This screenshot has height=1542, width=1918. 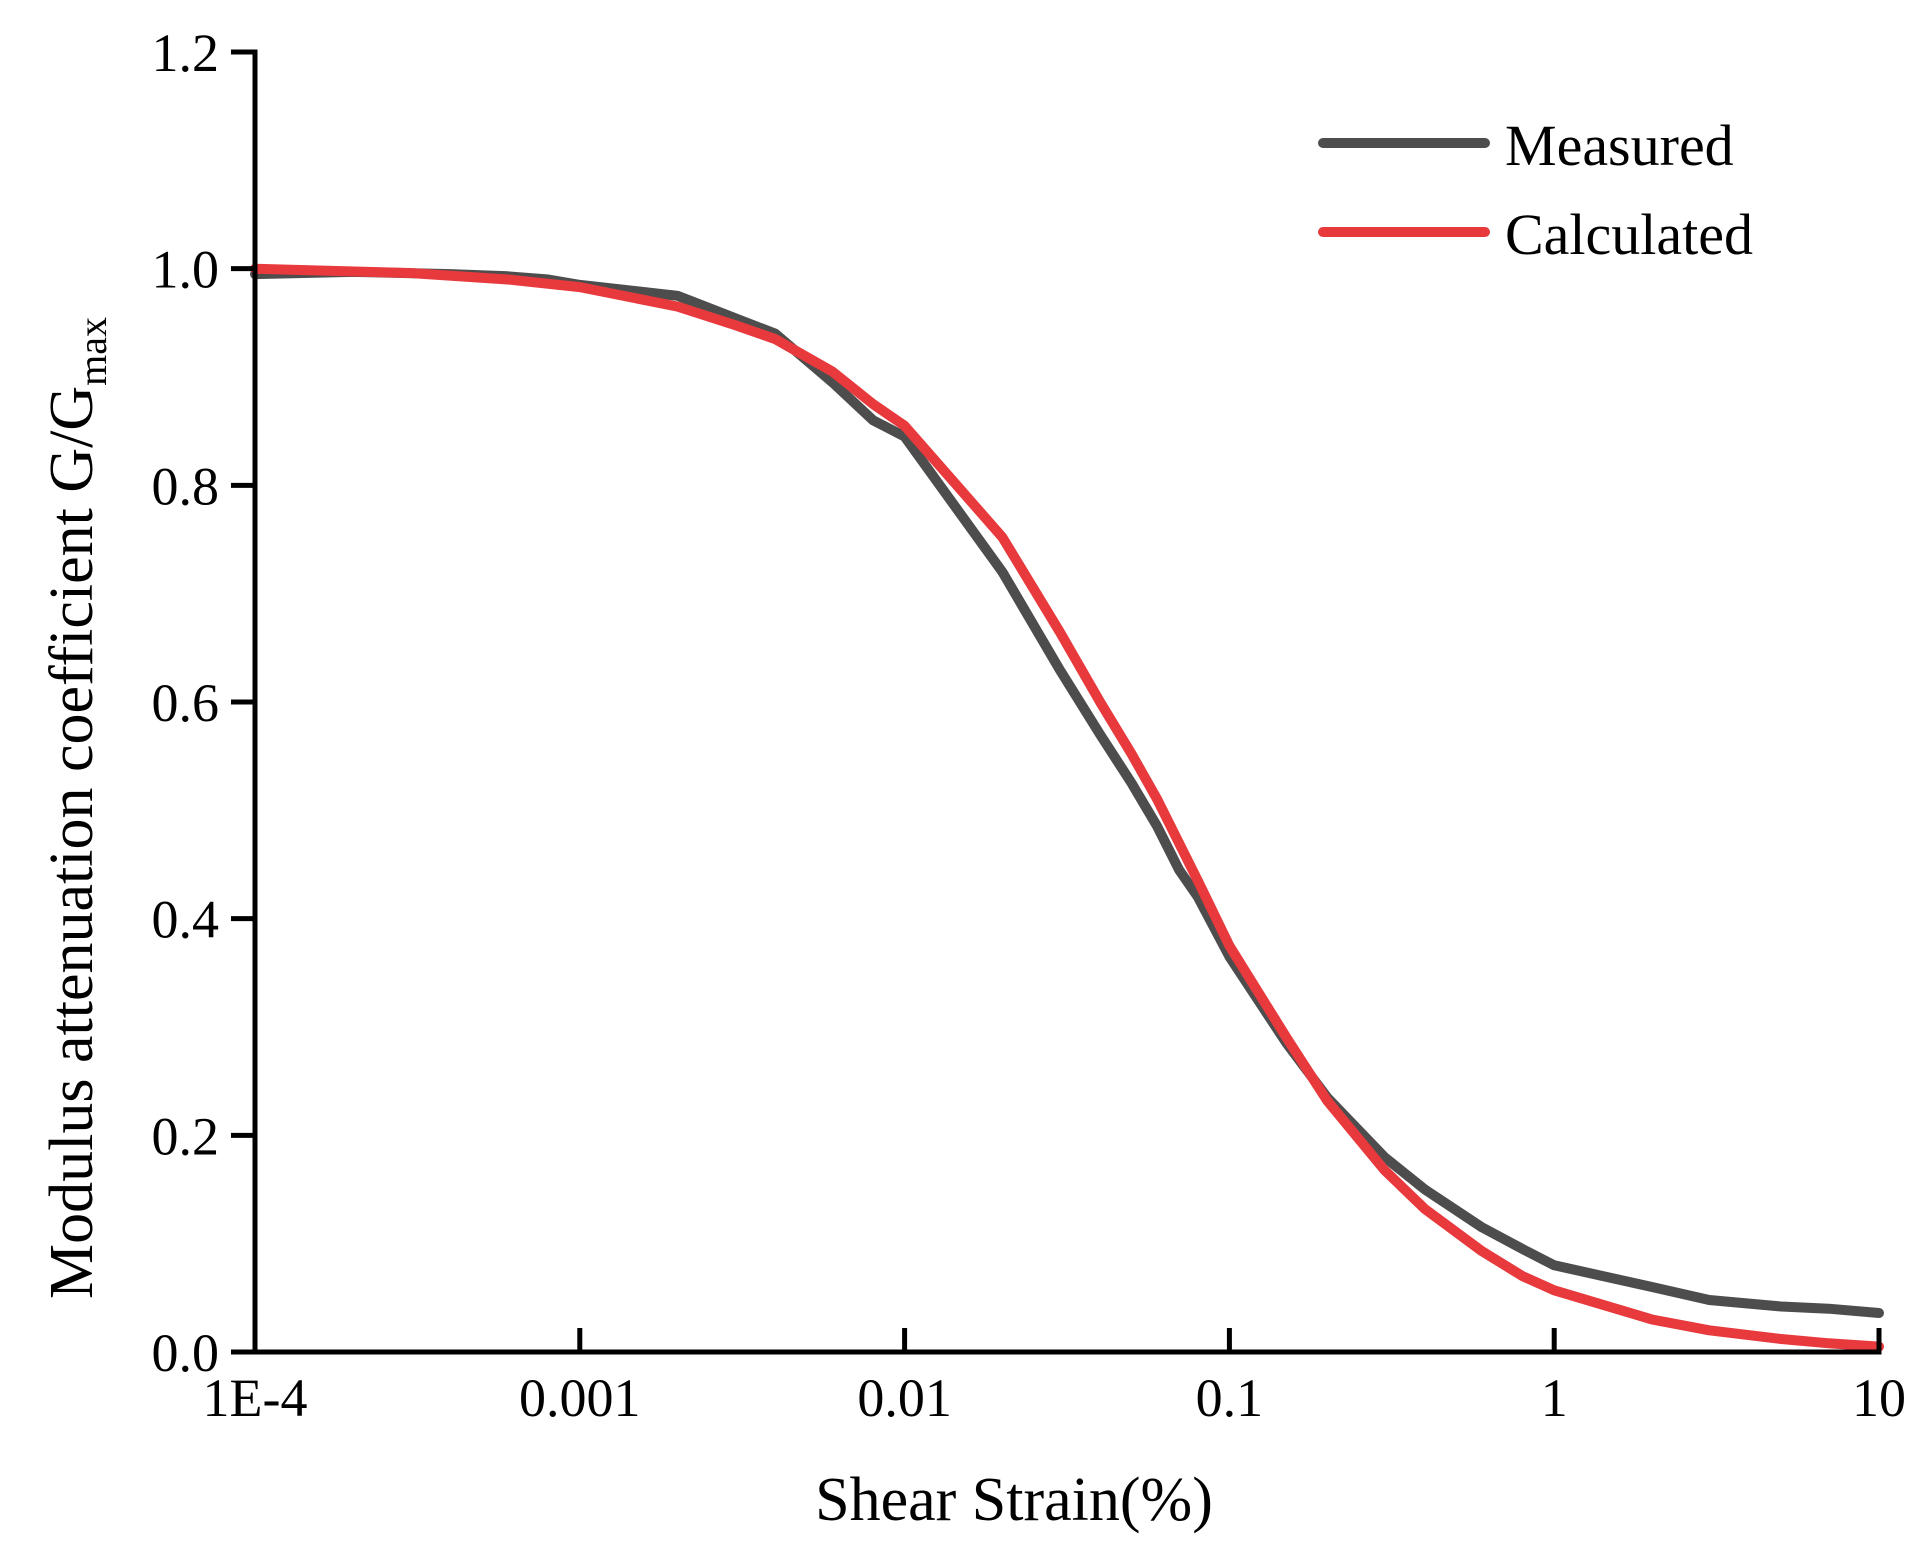 I want to click on y-axis-title: Modulus attenuation coefficient G/Gmax, so click(x=76, y=808).